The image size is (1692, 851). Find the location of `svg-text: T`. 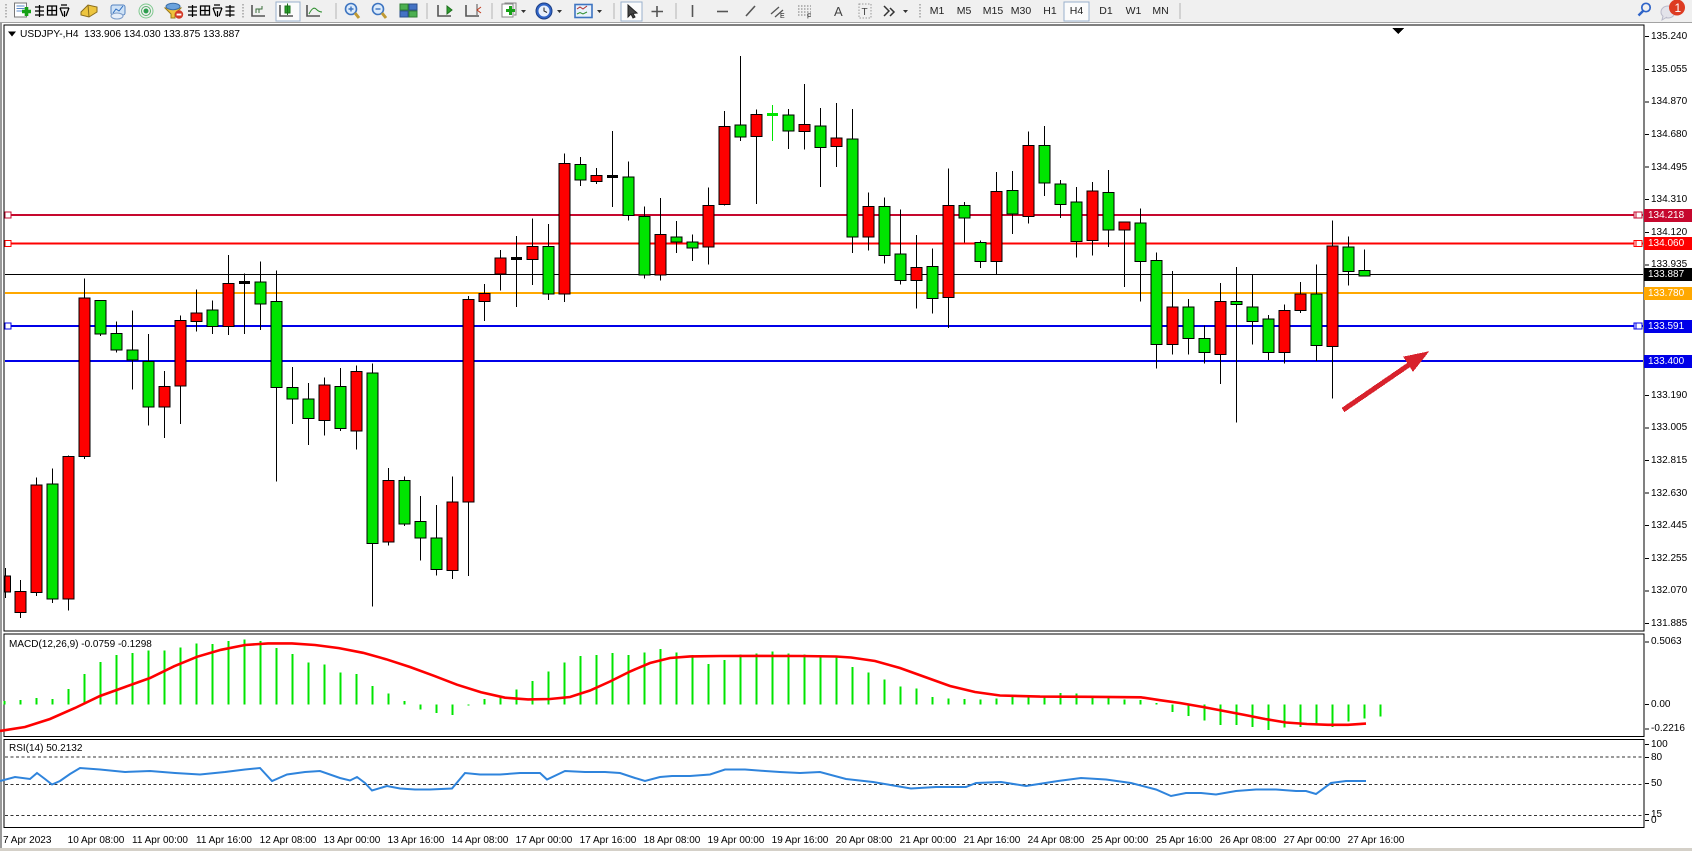

svg-text: T is located at coordinates (865, 12).